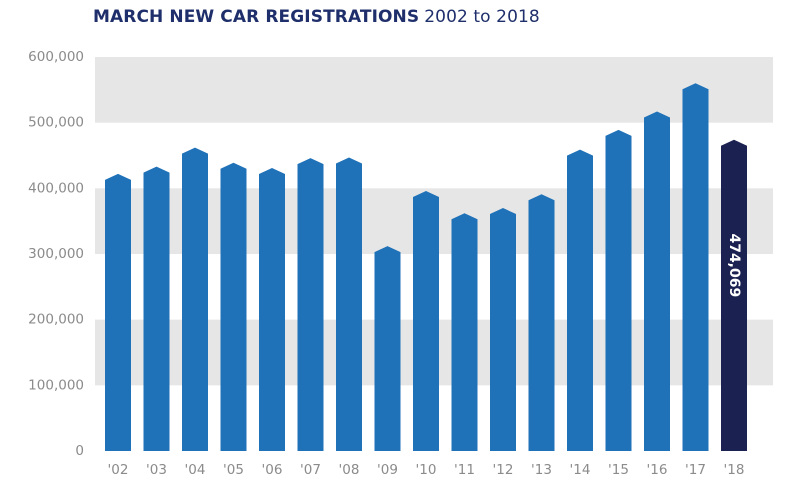  I want to click on x-tick-label: '06, so click(272, 470).